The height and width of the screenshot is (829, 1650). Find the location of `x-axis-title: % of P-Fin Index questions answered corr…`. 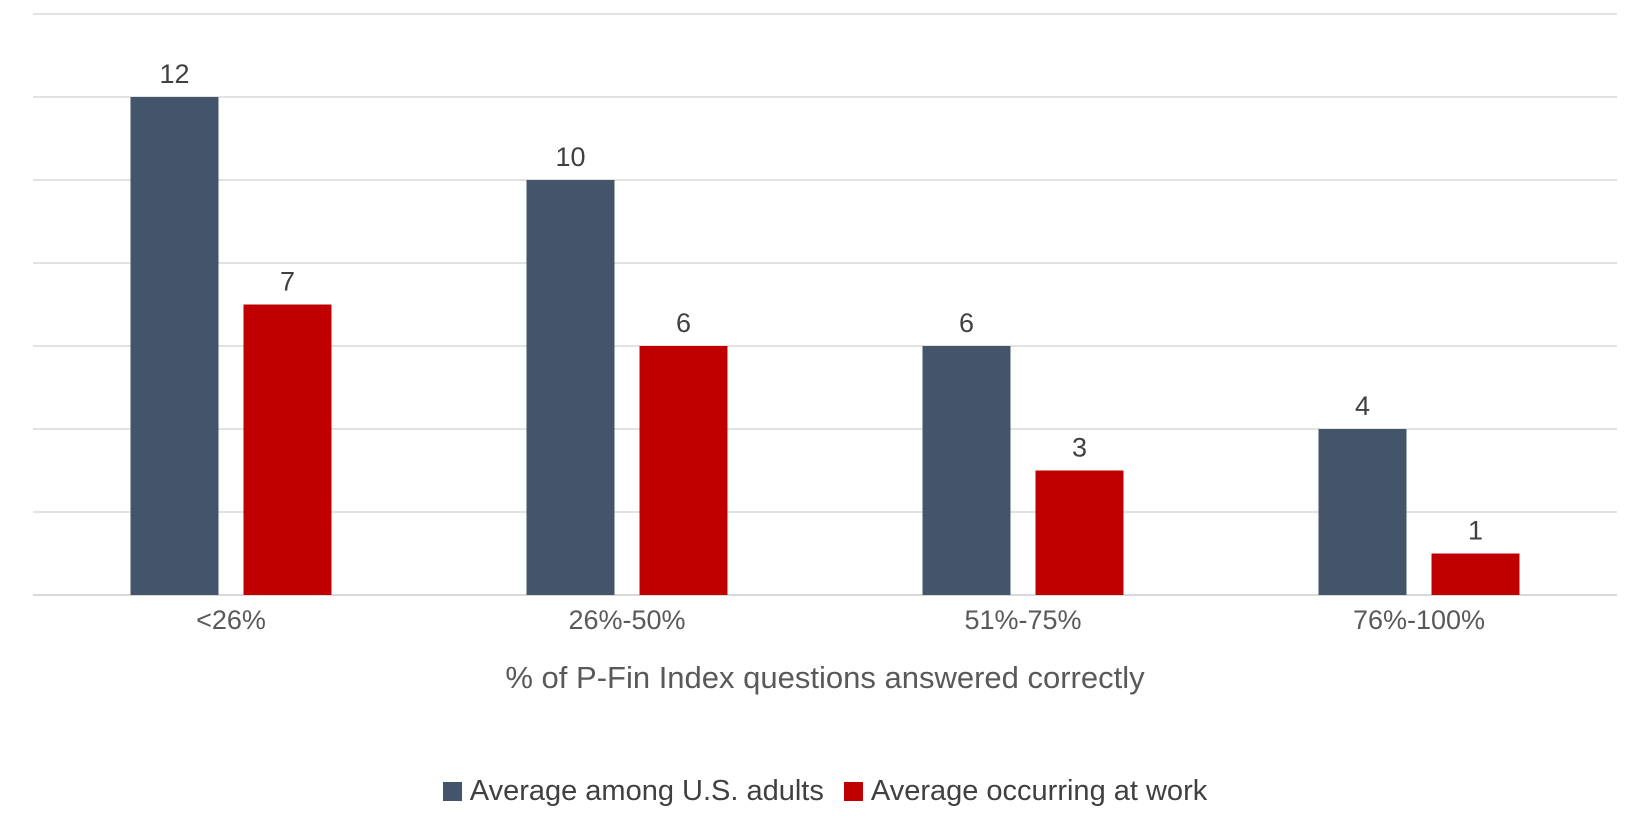

x-axis-title: % of P-Fin Index questions answered corr… is located at coordinates (825, 677).